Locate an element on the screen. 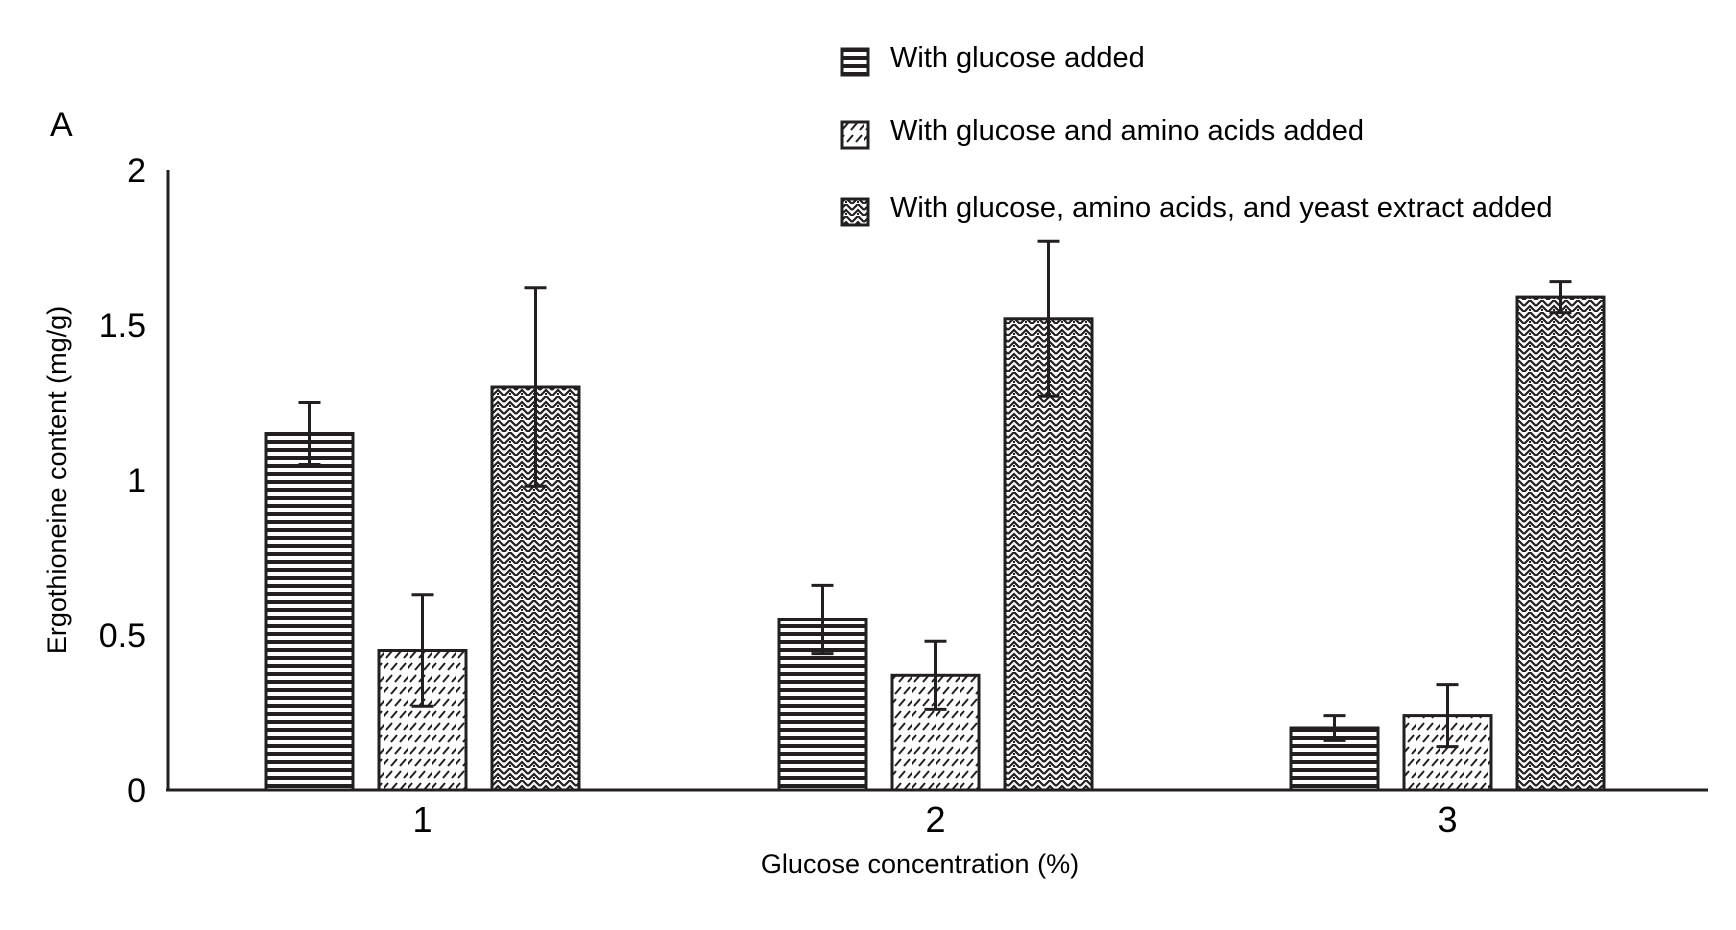  bar-horizontal-lines is located at coordinates (309, 612).